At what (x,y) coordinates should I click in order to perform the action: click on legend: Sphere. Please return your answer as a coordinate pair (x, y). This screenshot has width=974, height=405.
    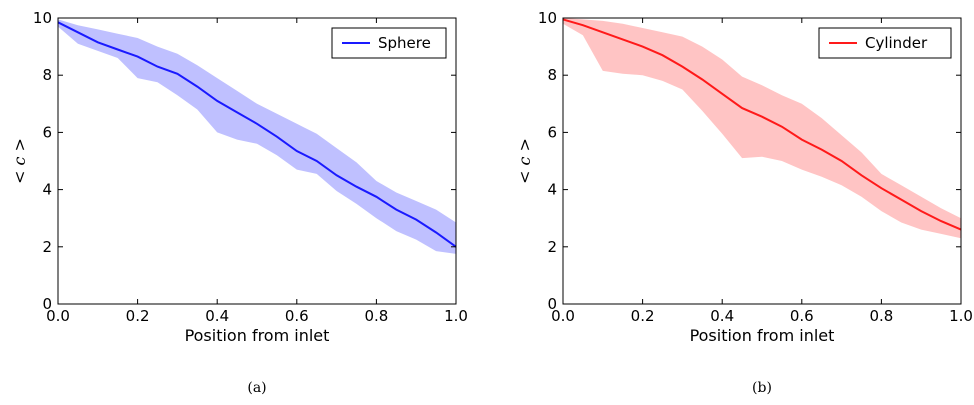
    Looking at the image, I should click on (389, 43).